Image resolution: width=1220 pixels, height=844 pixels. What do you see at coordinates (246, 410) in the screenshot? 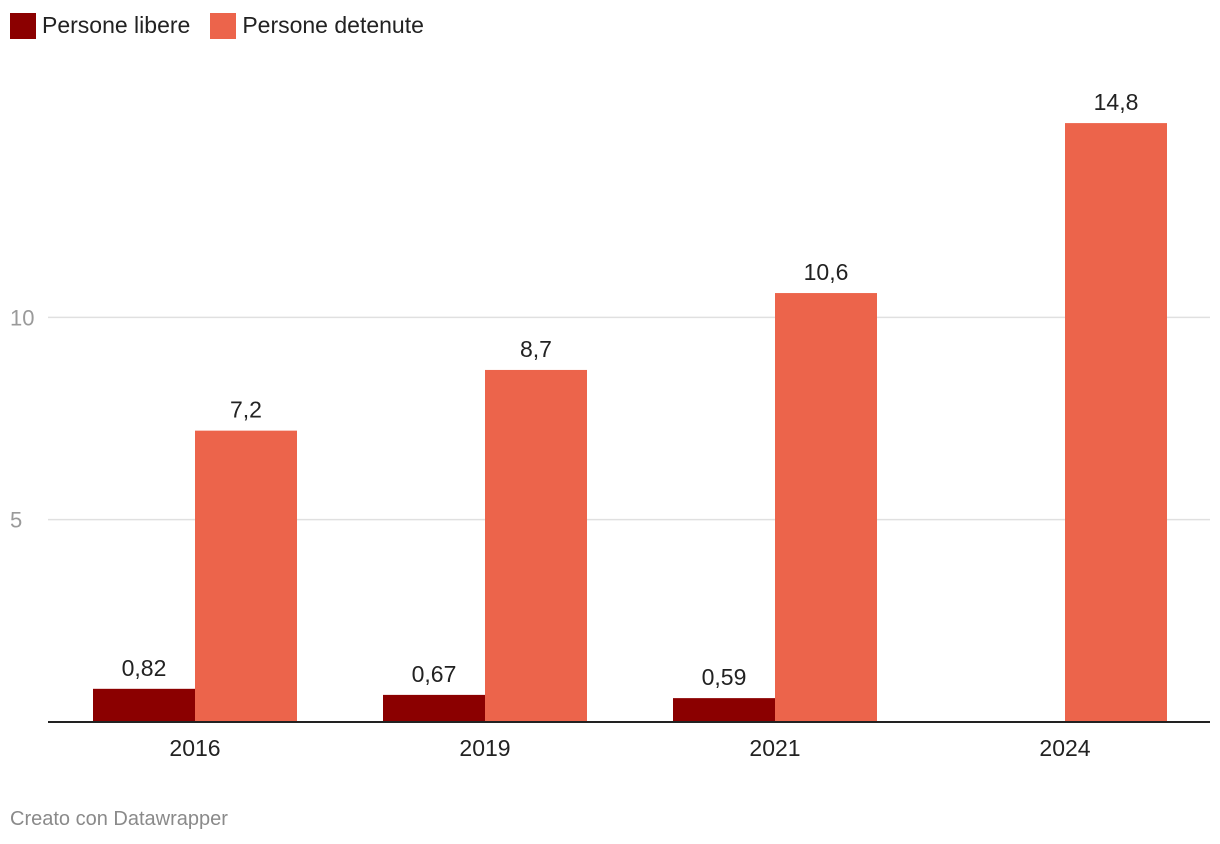
I see `data-label: 7,2` at bounding box center [246, 410].